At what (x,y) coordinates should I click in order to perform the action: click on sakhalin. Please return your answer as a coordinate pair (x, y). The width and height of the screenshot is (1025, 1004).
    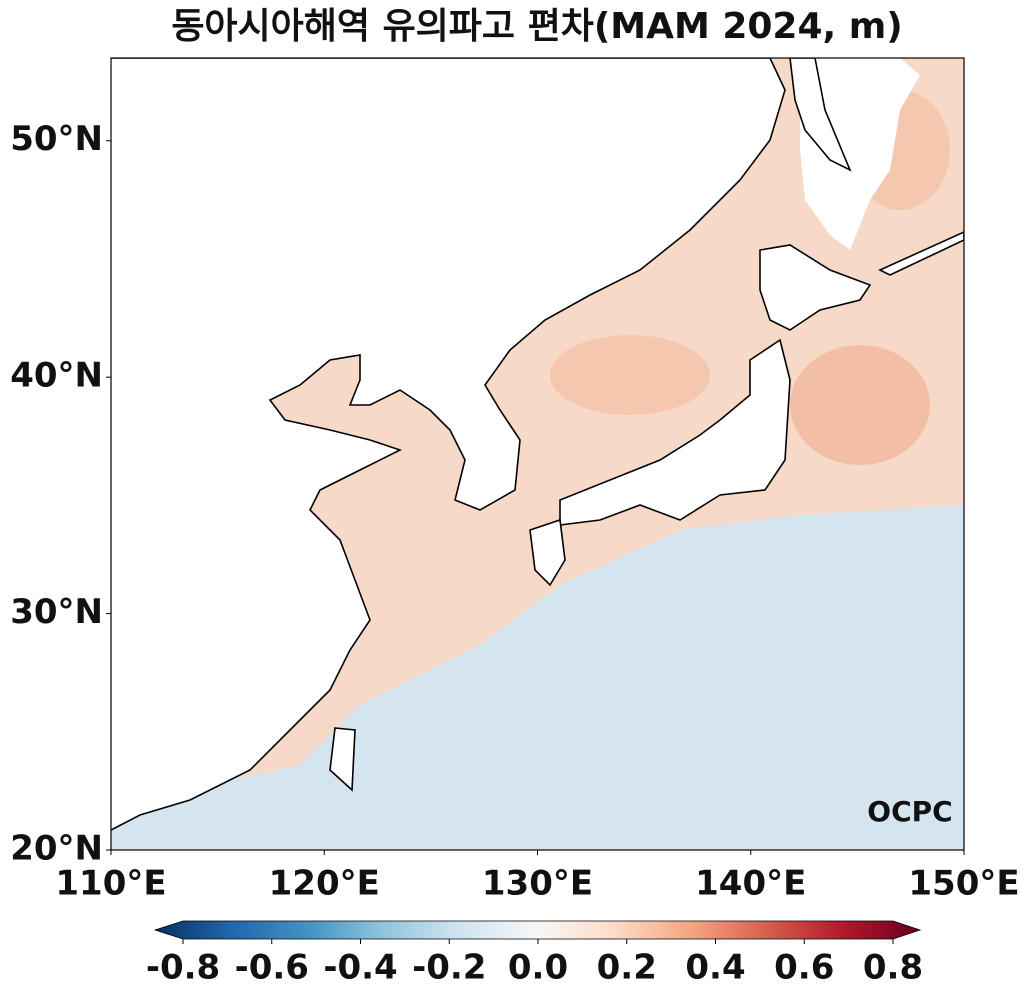
    Looking at the image, I should click on (820, 115).